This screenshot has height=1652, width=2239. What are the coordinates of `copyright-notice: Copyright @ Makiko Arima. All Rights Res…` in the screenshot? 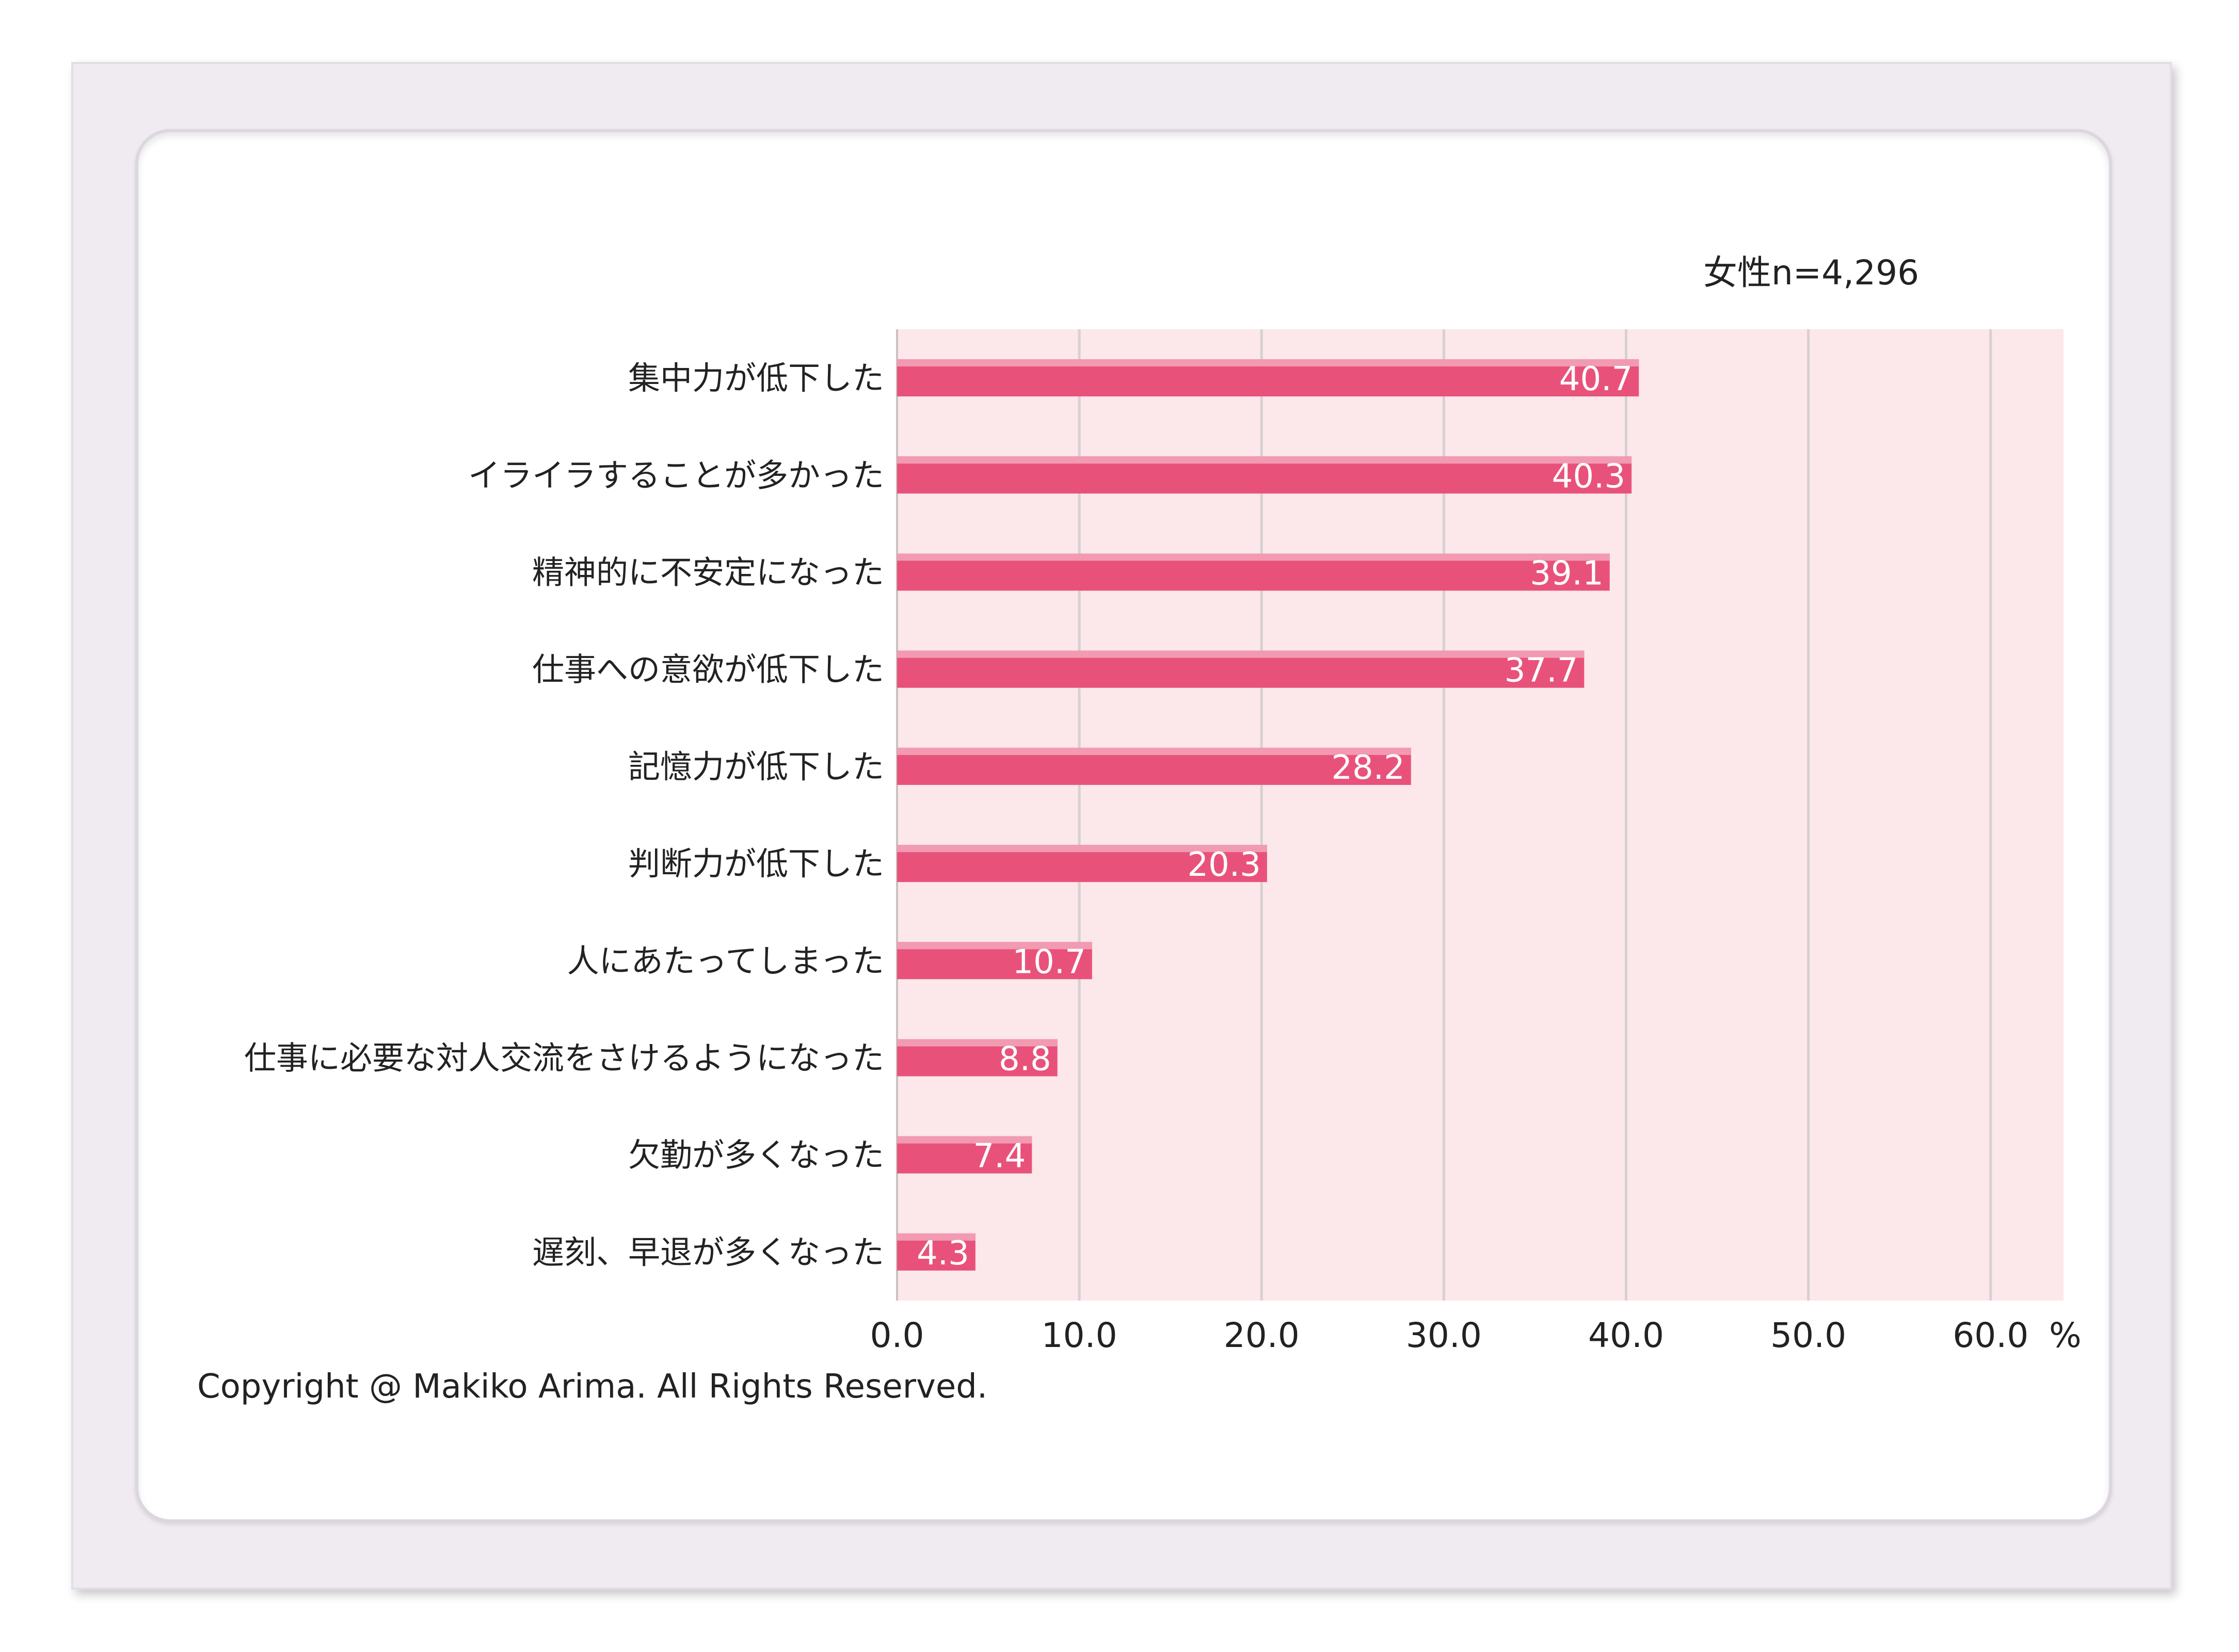 It's located at (592, 1387).